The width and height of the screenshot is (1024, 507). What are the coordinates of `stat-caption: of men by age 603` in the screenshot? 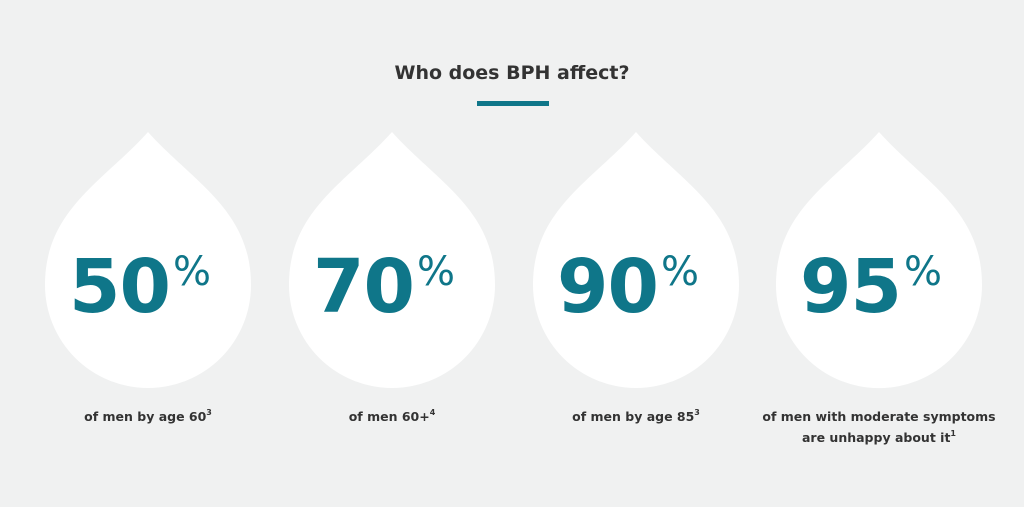 It's located at (148, 416).